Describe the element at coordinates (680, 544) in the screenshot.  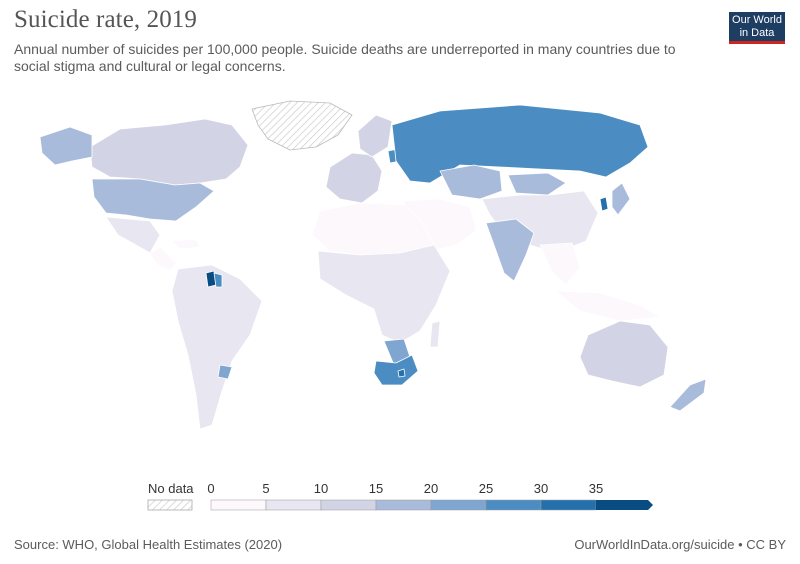
I see `credit-link: OurWorldInData.org/suicide • CC BY` at that location.